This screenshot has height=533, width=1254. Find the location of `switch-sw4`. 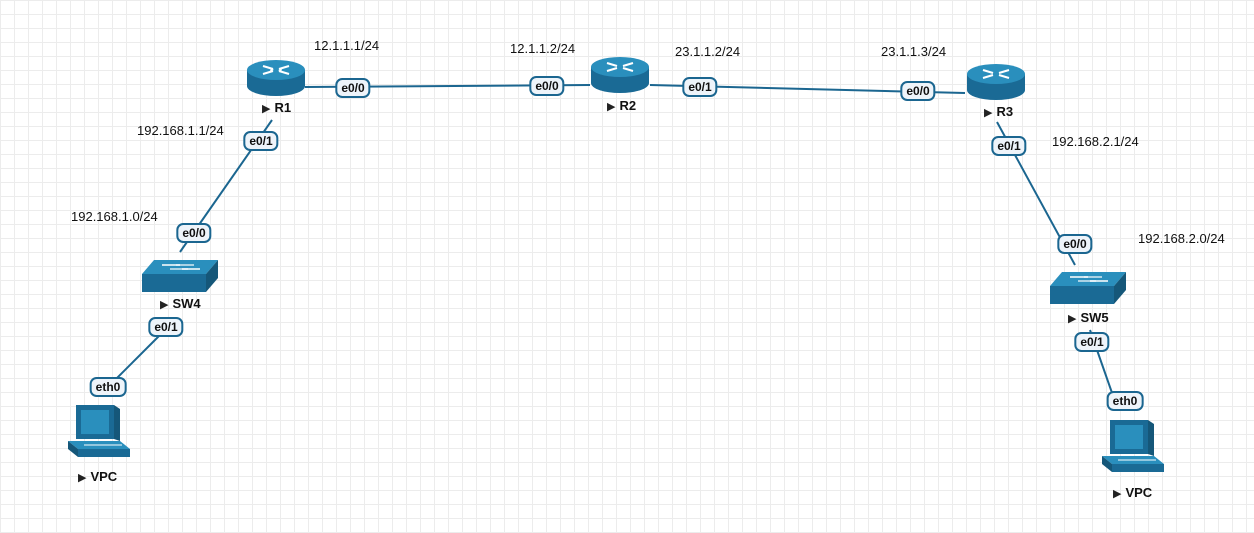

switch-sw4 is located at coordinates (180, 276).